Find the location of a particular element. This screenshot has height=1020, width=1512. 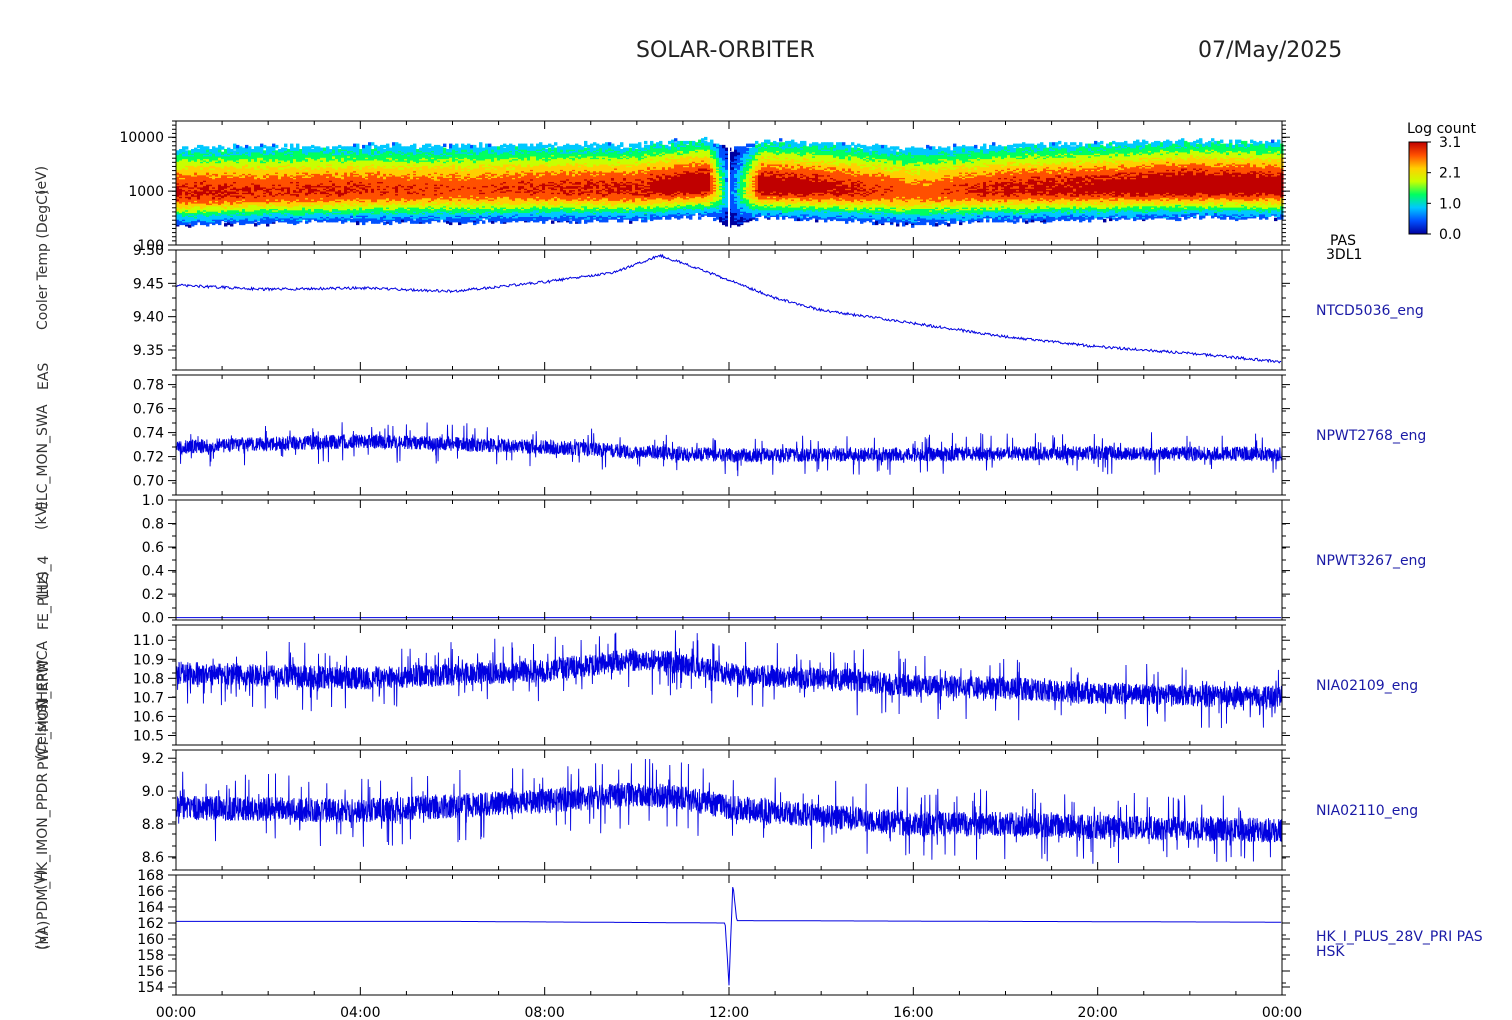

plot-date: 07/May/2025 is located at coordinates (1270, 50).